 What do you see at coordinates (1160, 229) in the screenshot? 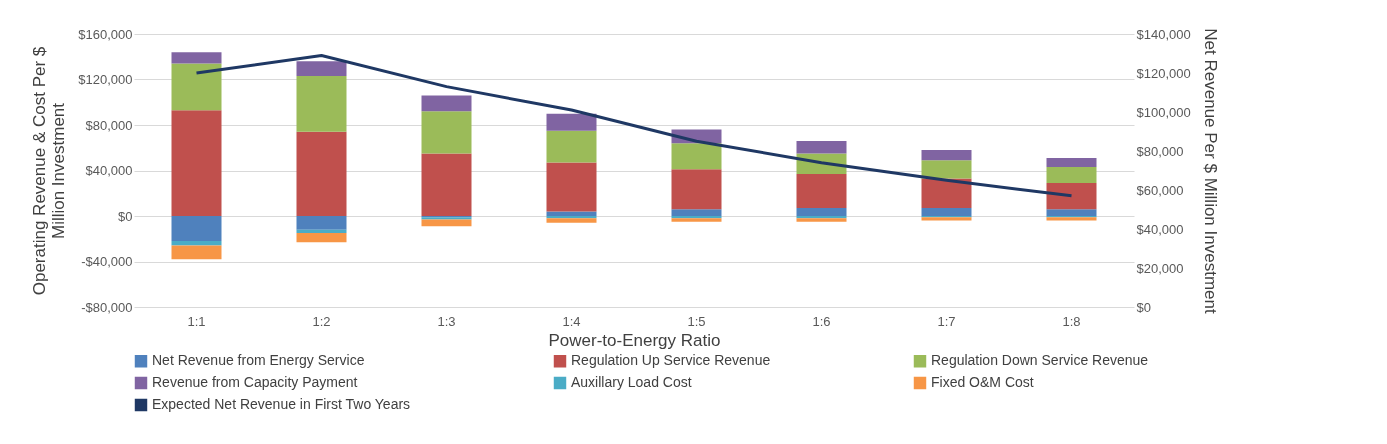
I see `y2-tick-label: $40,000` at bounding box center [1160, 229].